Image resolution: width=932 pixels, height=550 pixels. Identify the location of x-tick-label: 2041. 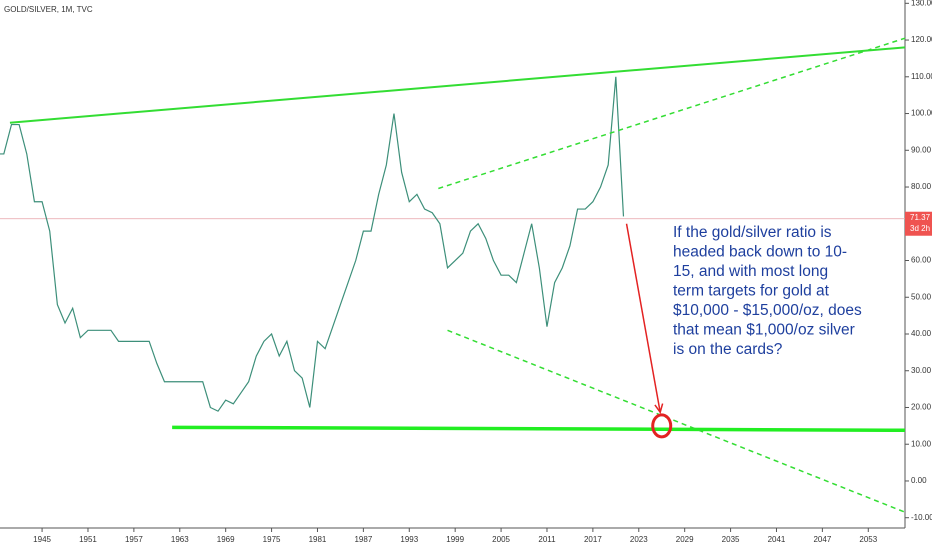
(777, 539).